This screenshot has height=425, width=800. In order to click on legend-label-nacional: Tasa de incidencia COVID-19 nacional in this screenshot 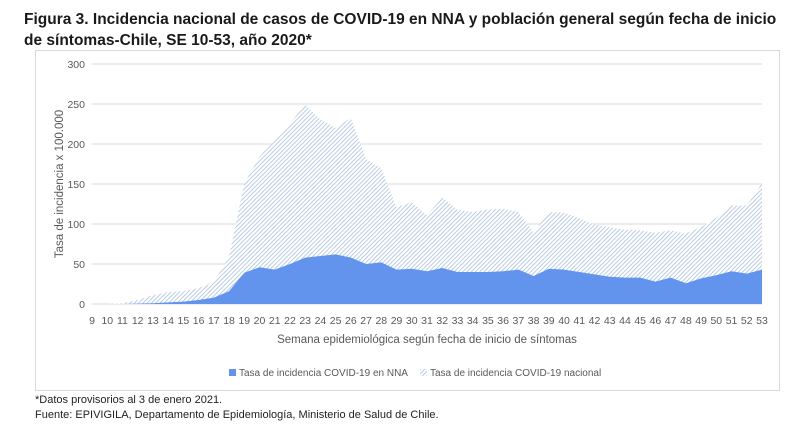, I will do `click(515, 373)`.